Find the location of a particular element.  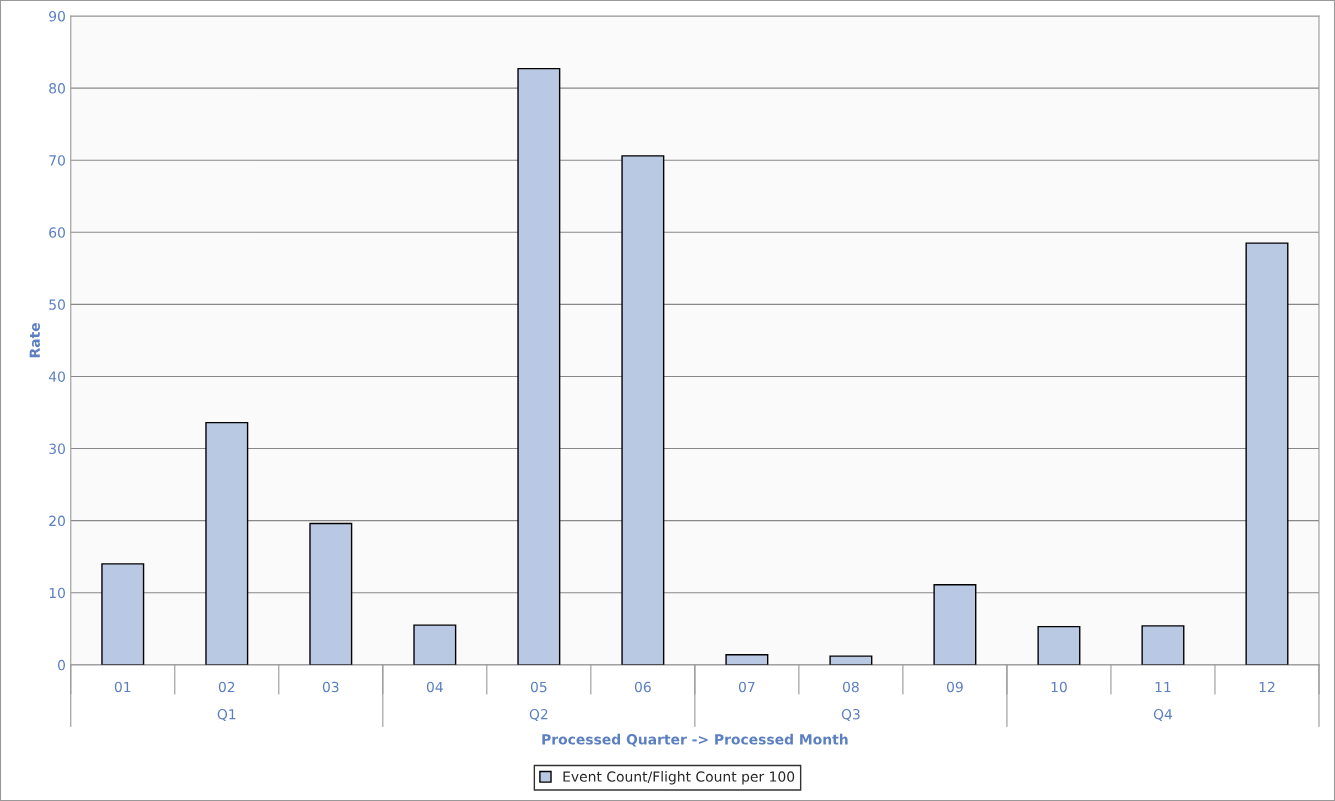

text: Q2 is located at coordinates (538, 715).